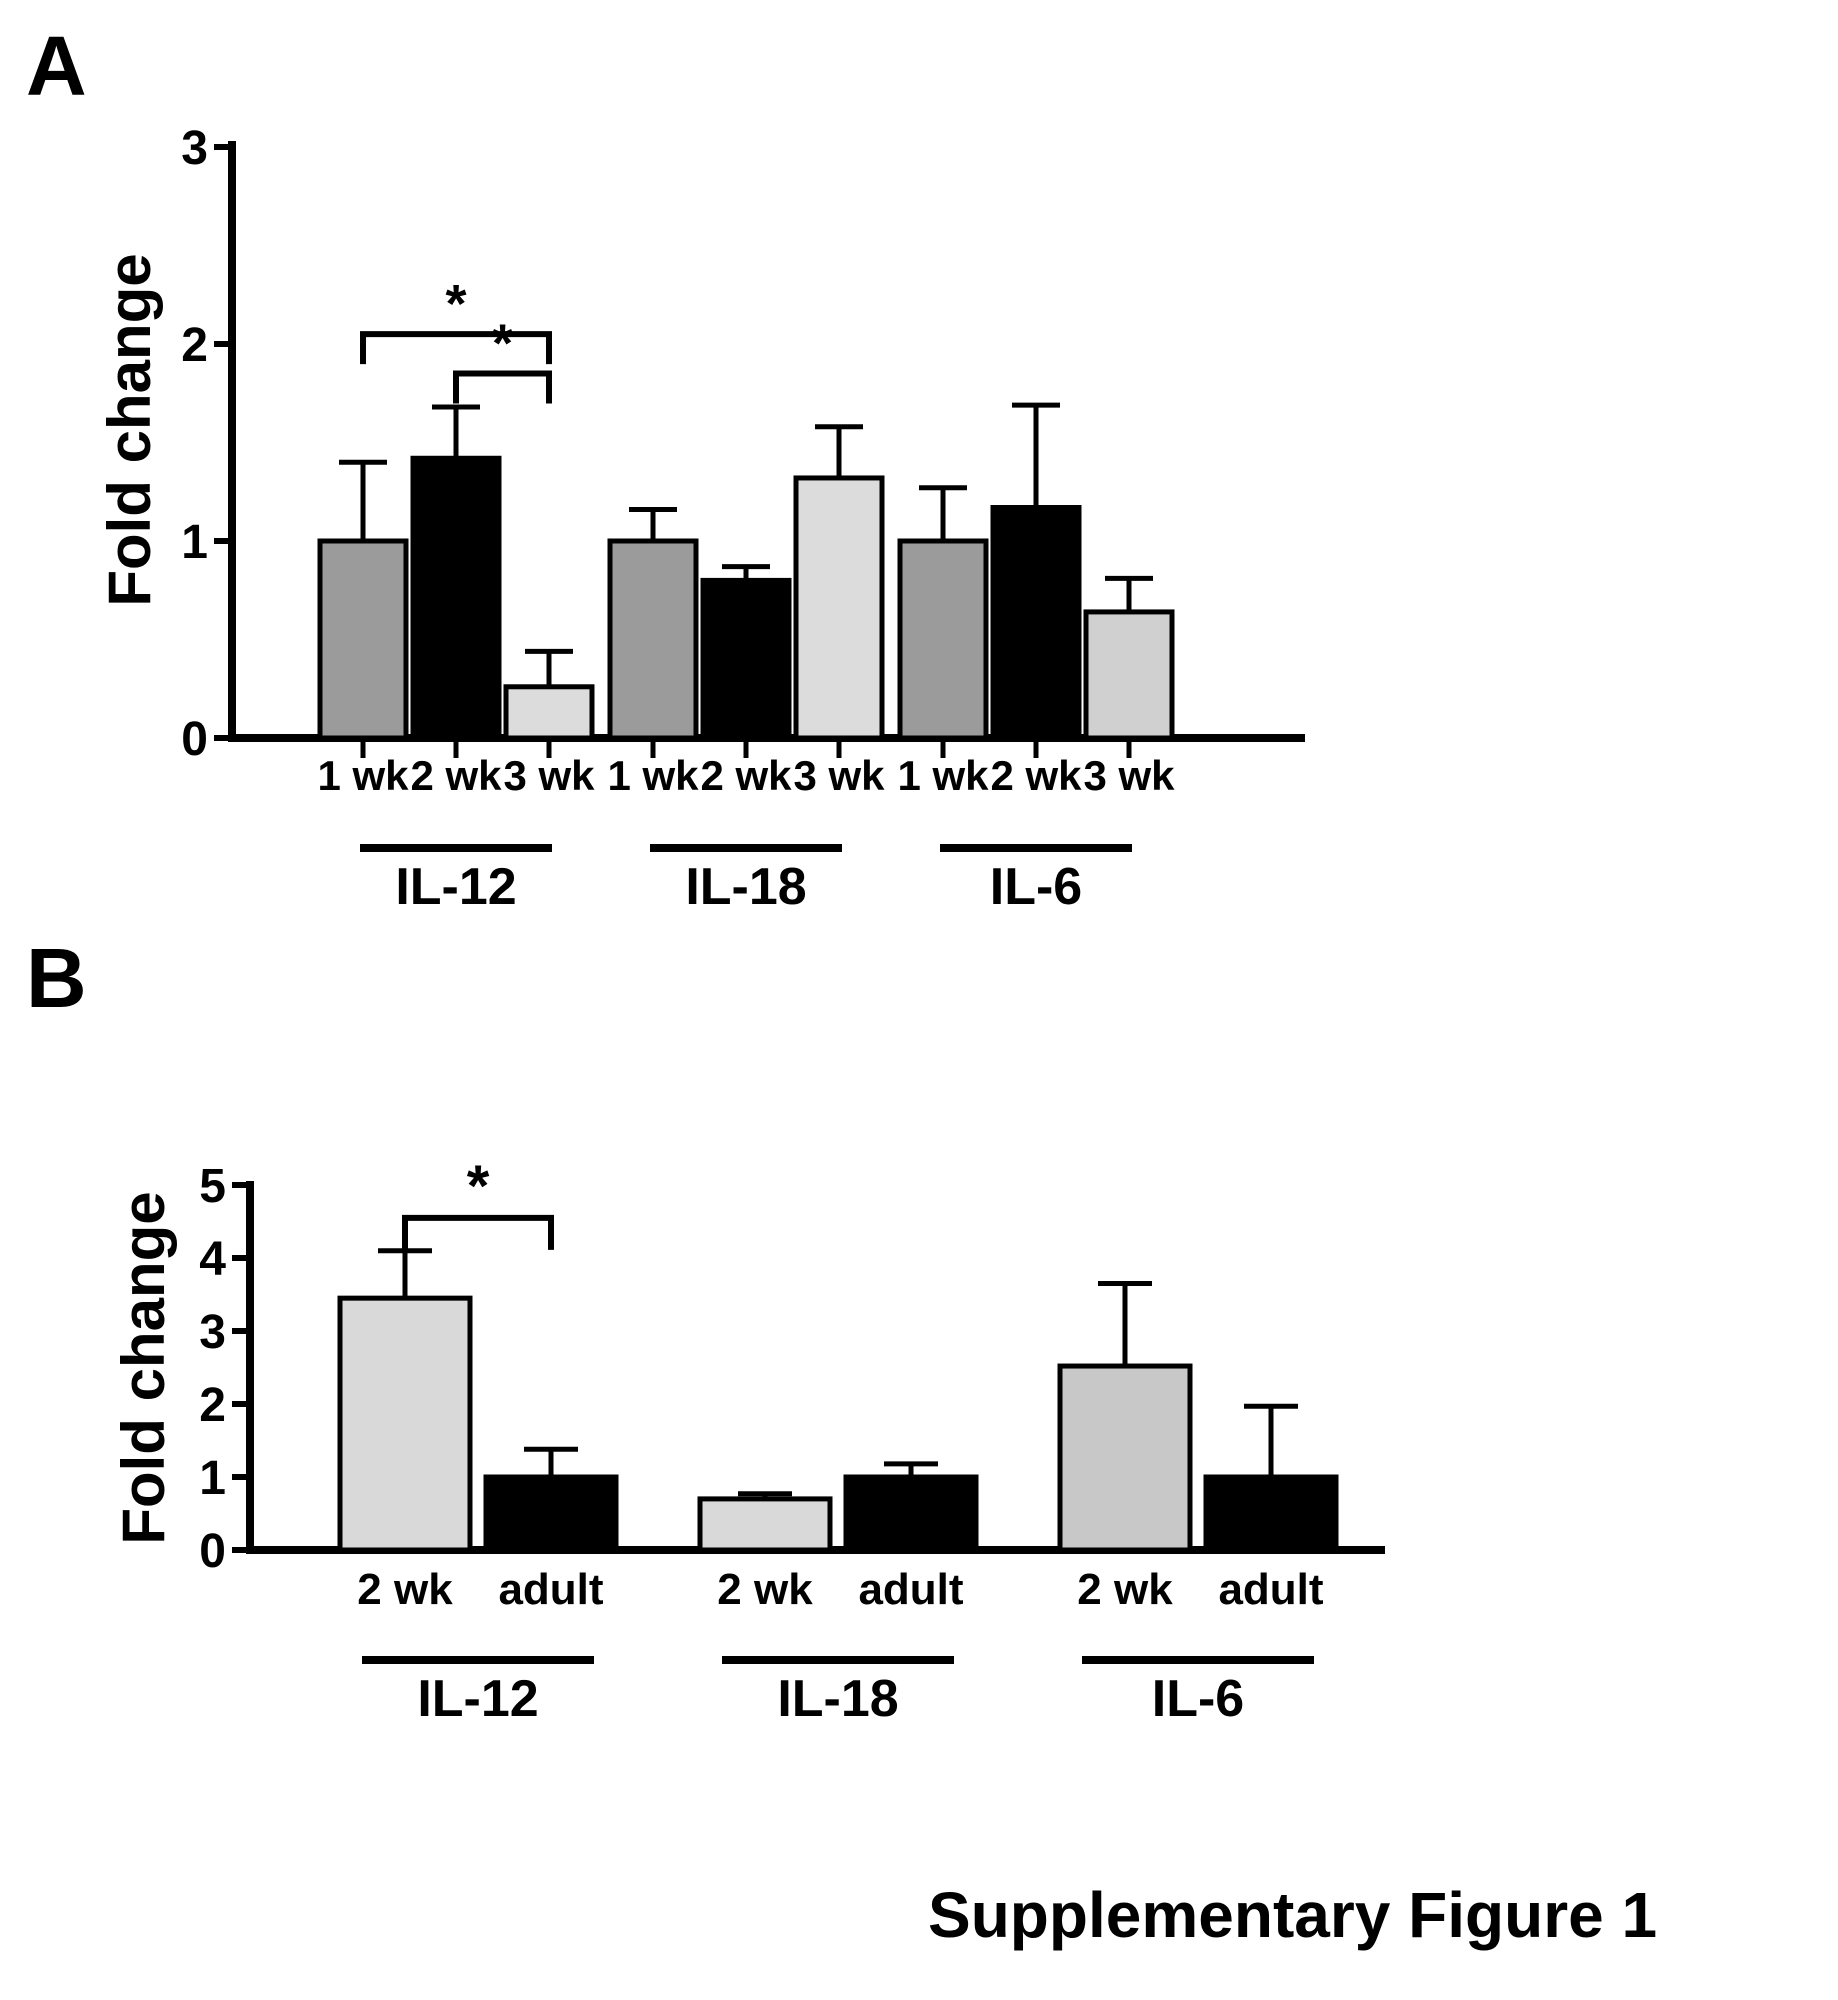  Describe the element at coordinates (212, 1186) in the screenshot. I see `y-tick-label: 5` at that location.